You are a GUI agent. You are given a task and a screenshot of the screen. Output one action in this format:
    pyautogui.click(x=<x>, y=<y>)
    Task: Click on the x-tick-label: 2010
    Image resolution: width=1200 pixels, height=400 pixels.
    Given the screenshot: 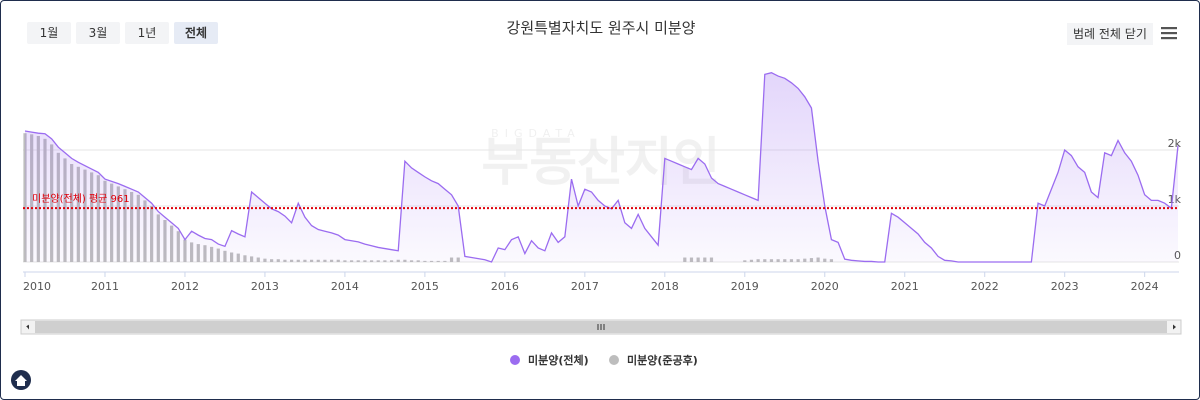 What is the action you would take?
    pyautogui.click(x=37, y=286)
    